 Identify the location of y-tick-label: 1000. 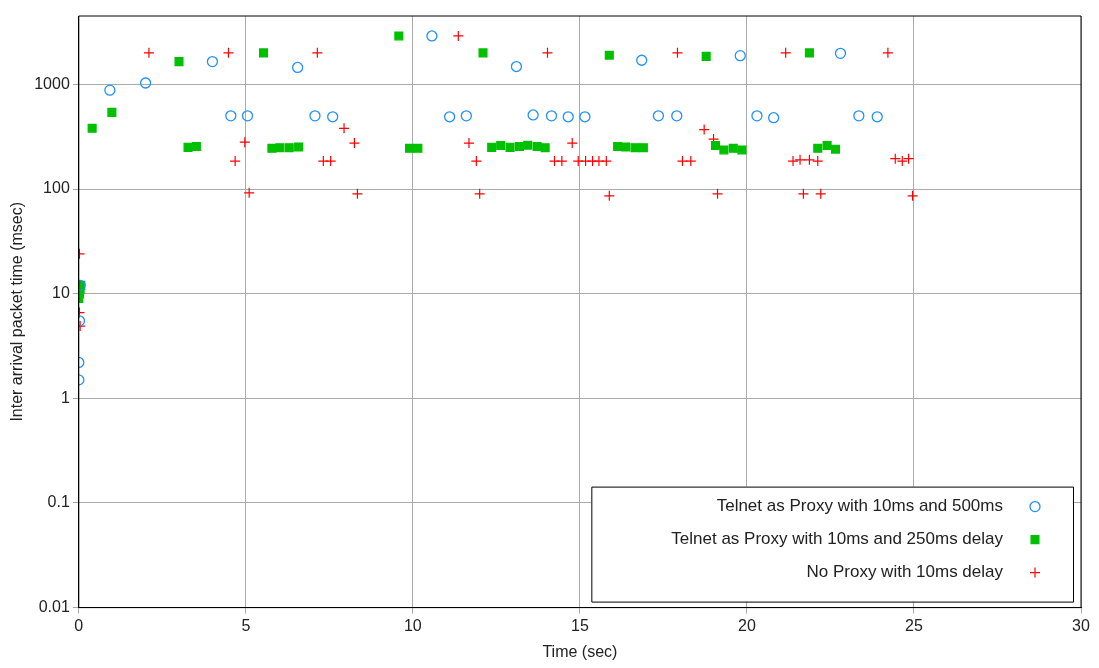
(52, 83).